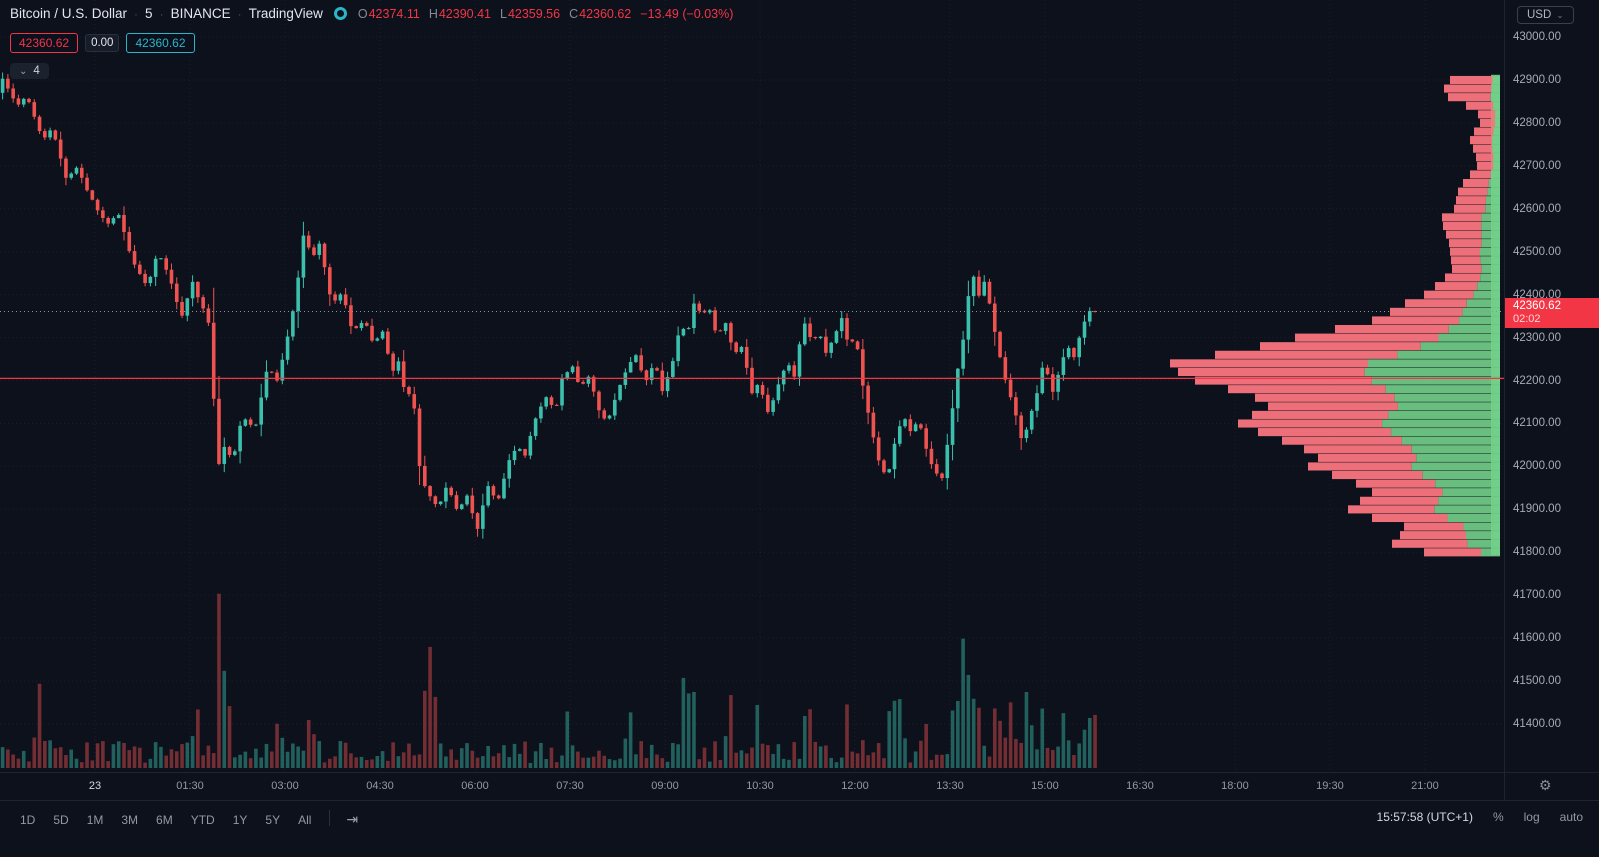 The height and width of the screenshot is (857, 1599). What do you see at coordinates (503, 13) in the screenshot?
I see `low-label: L` at bounding box center [503, 13].